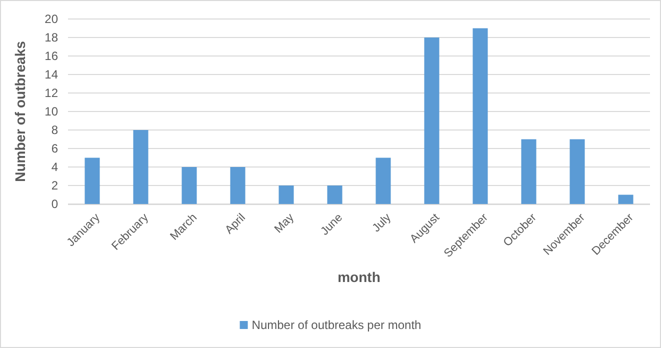 The height and width of the screenshot is (348, 661). What do you see at coordinates (51, 74) in the screenshot?
I see `y-tick-label: 14` at bounding box center [51, 74].